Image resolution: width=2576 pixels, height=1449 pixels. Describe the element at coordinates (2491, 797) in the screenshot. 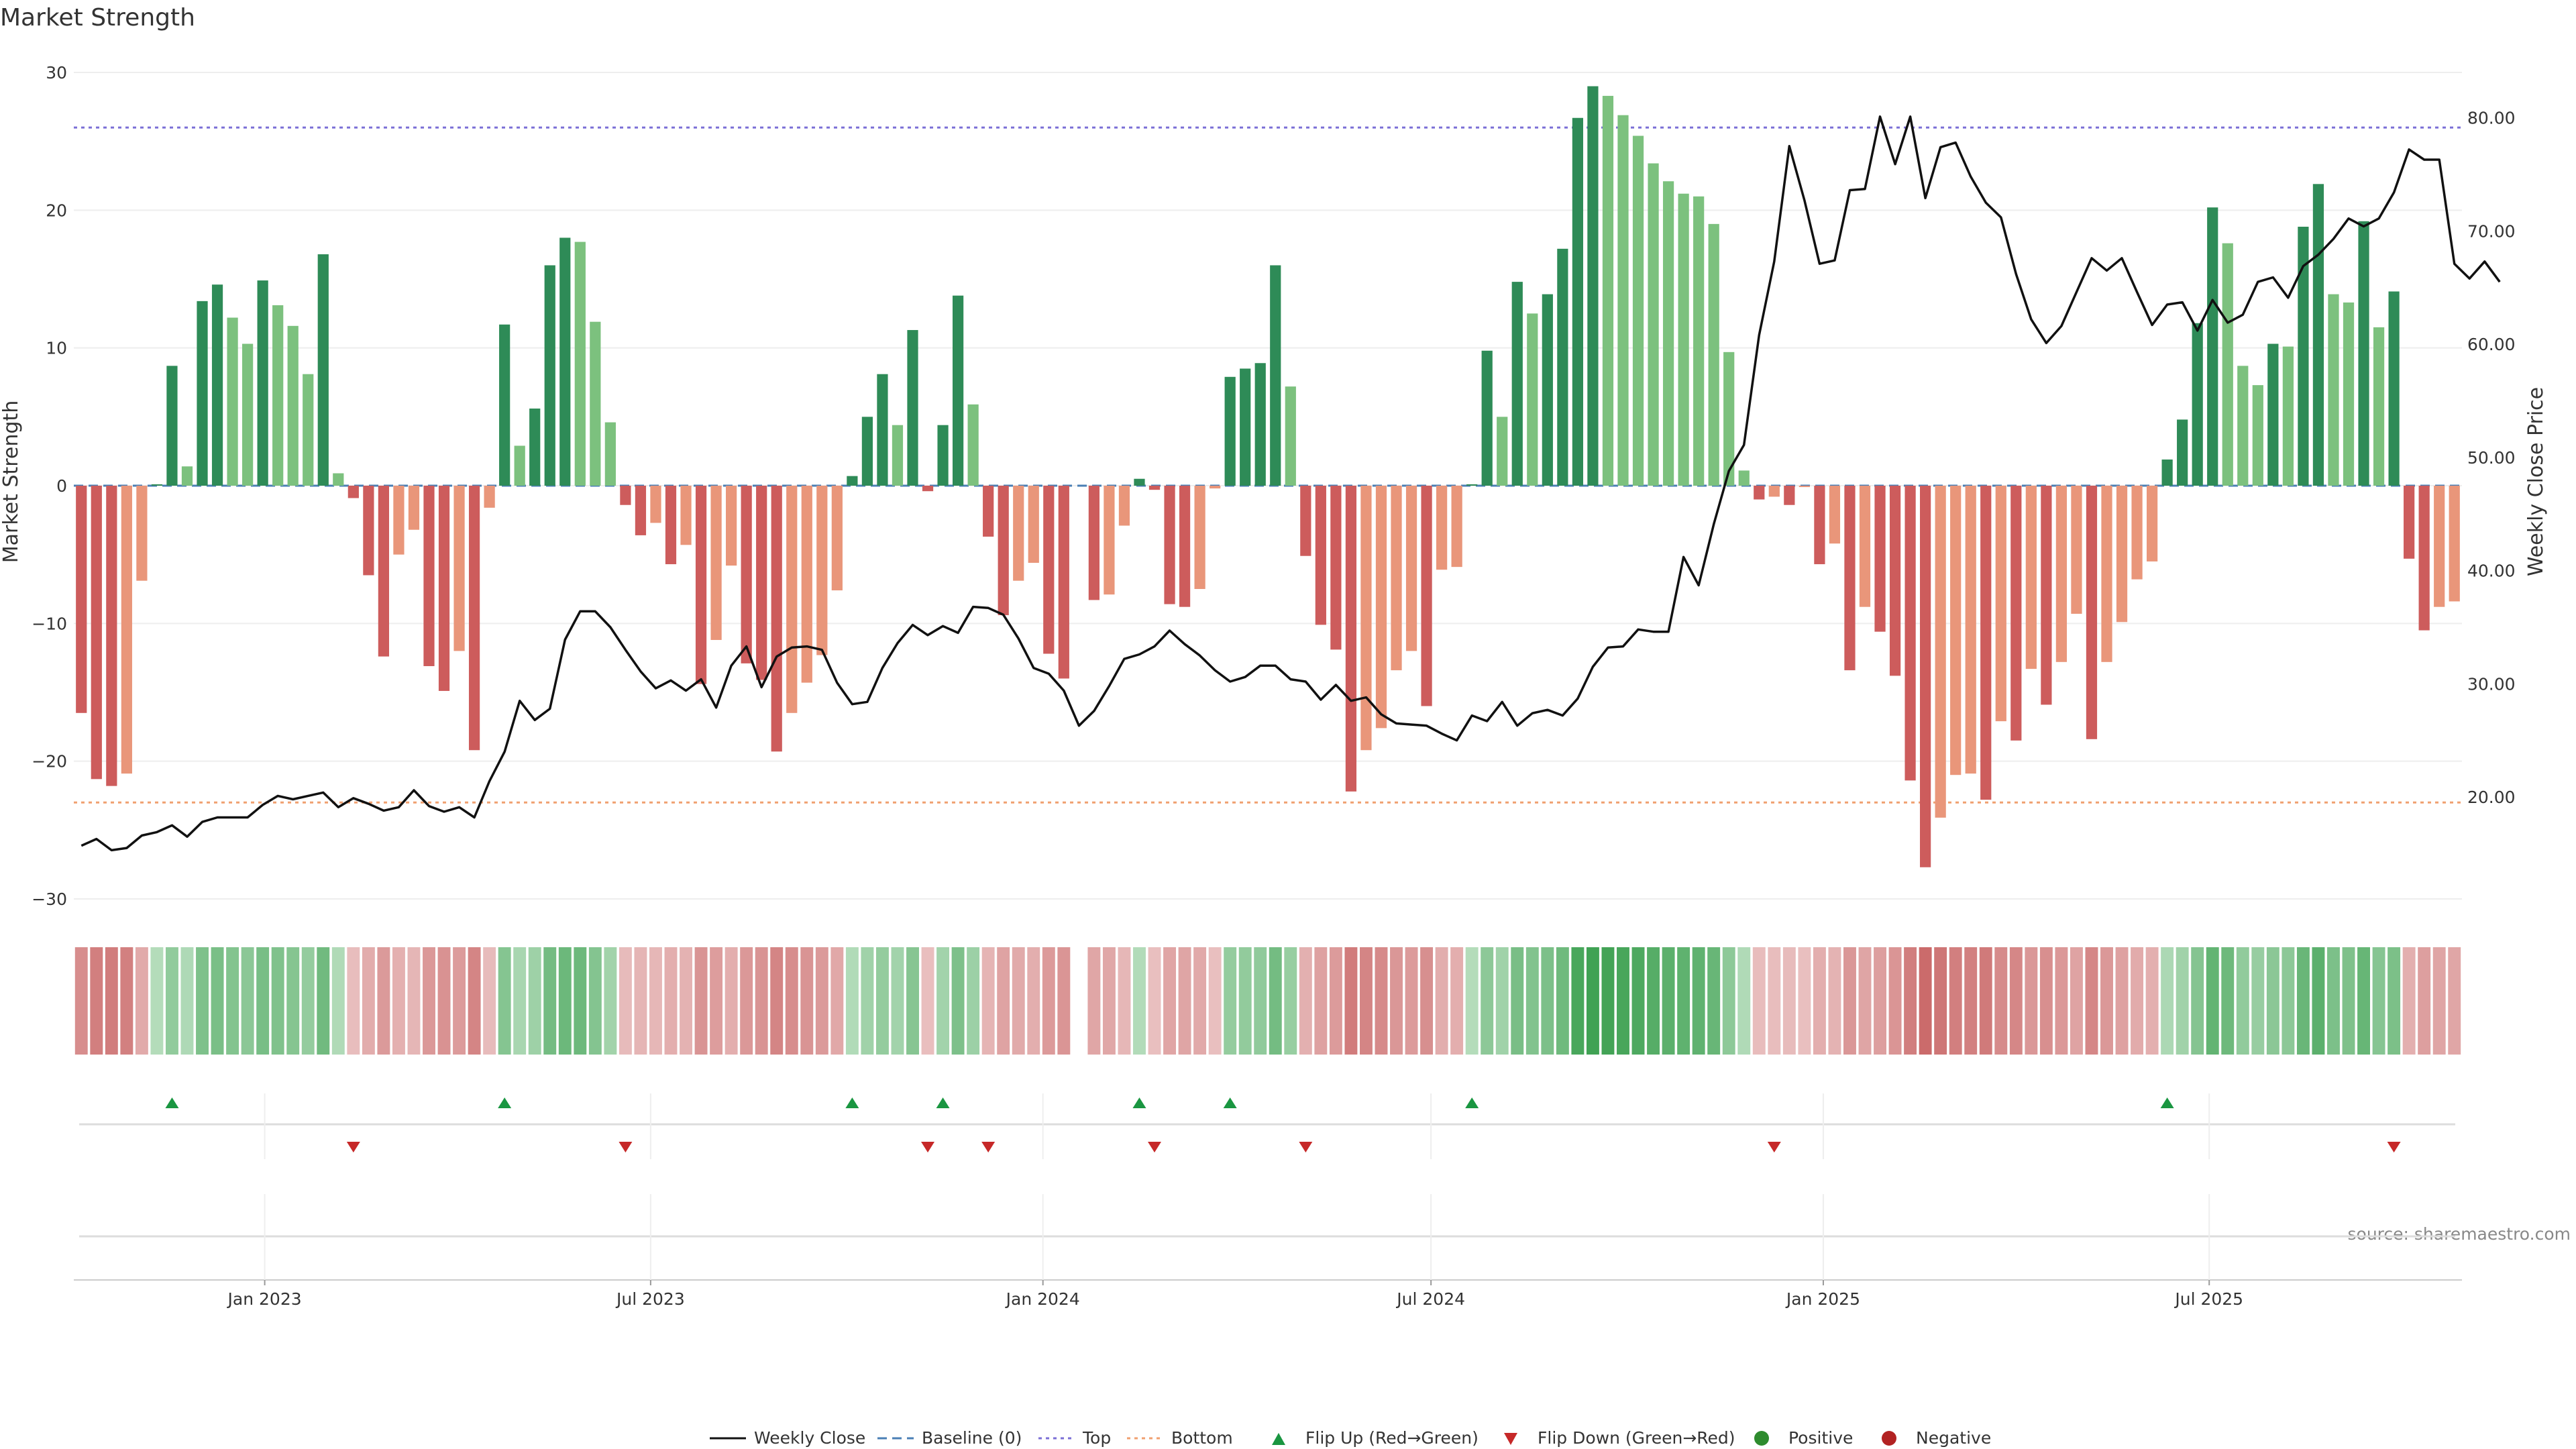

I see `right-tick-label: 20.00` at that location.